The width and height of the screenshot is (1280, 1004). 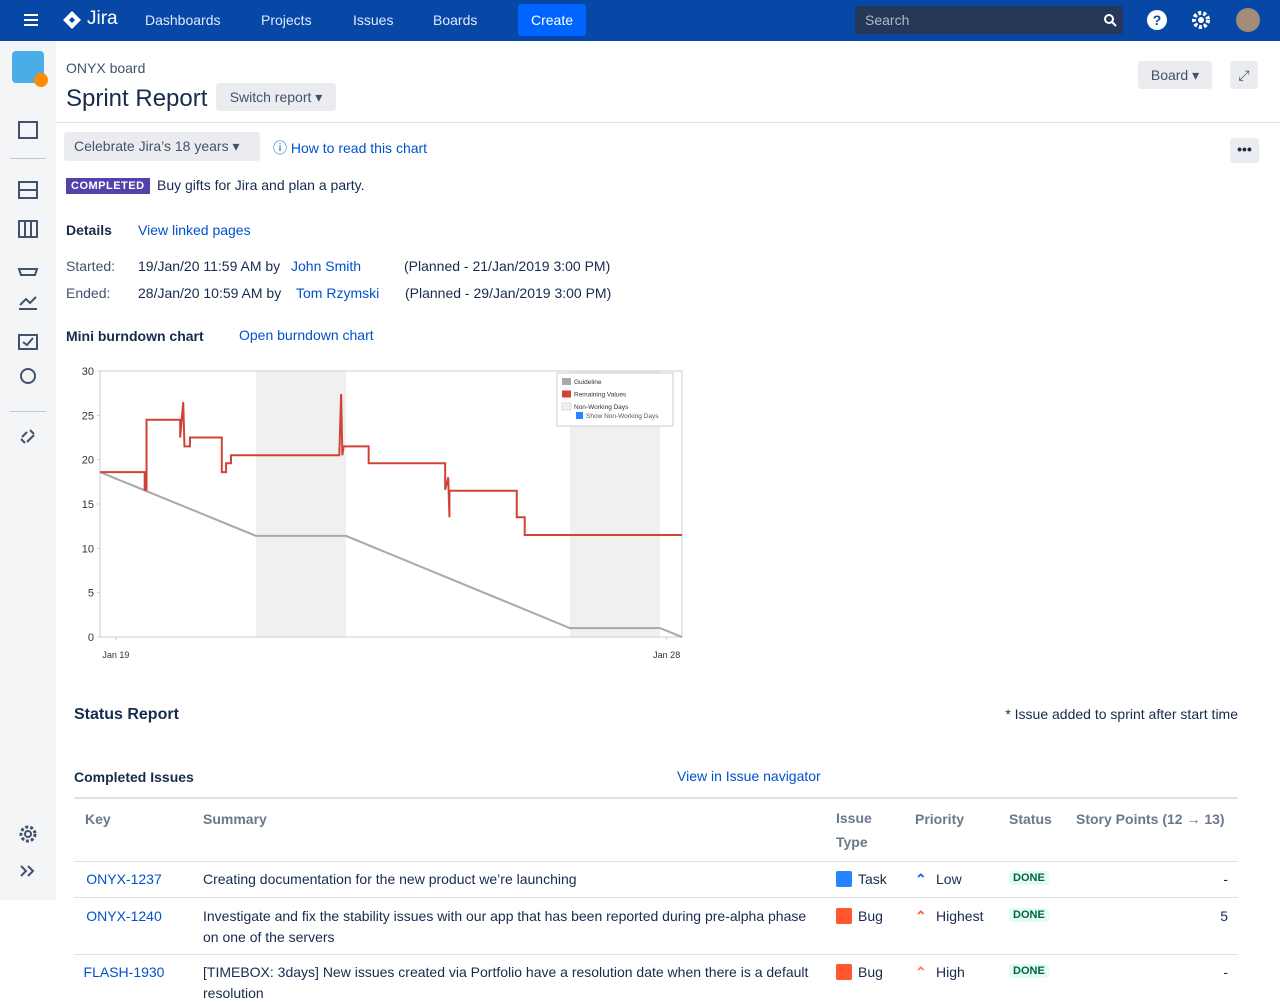 I want to click on switch-report-button: Switch report ▾, so click(x=276, y=97).